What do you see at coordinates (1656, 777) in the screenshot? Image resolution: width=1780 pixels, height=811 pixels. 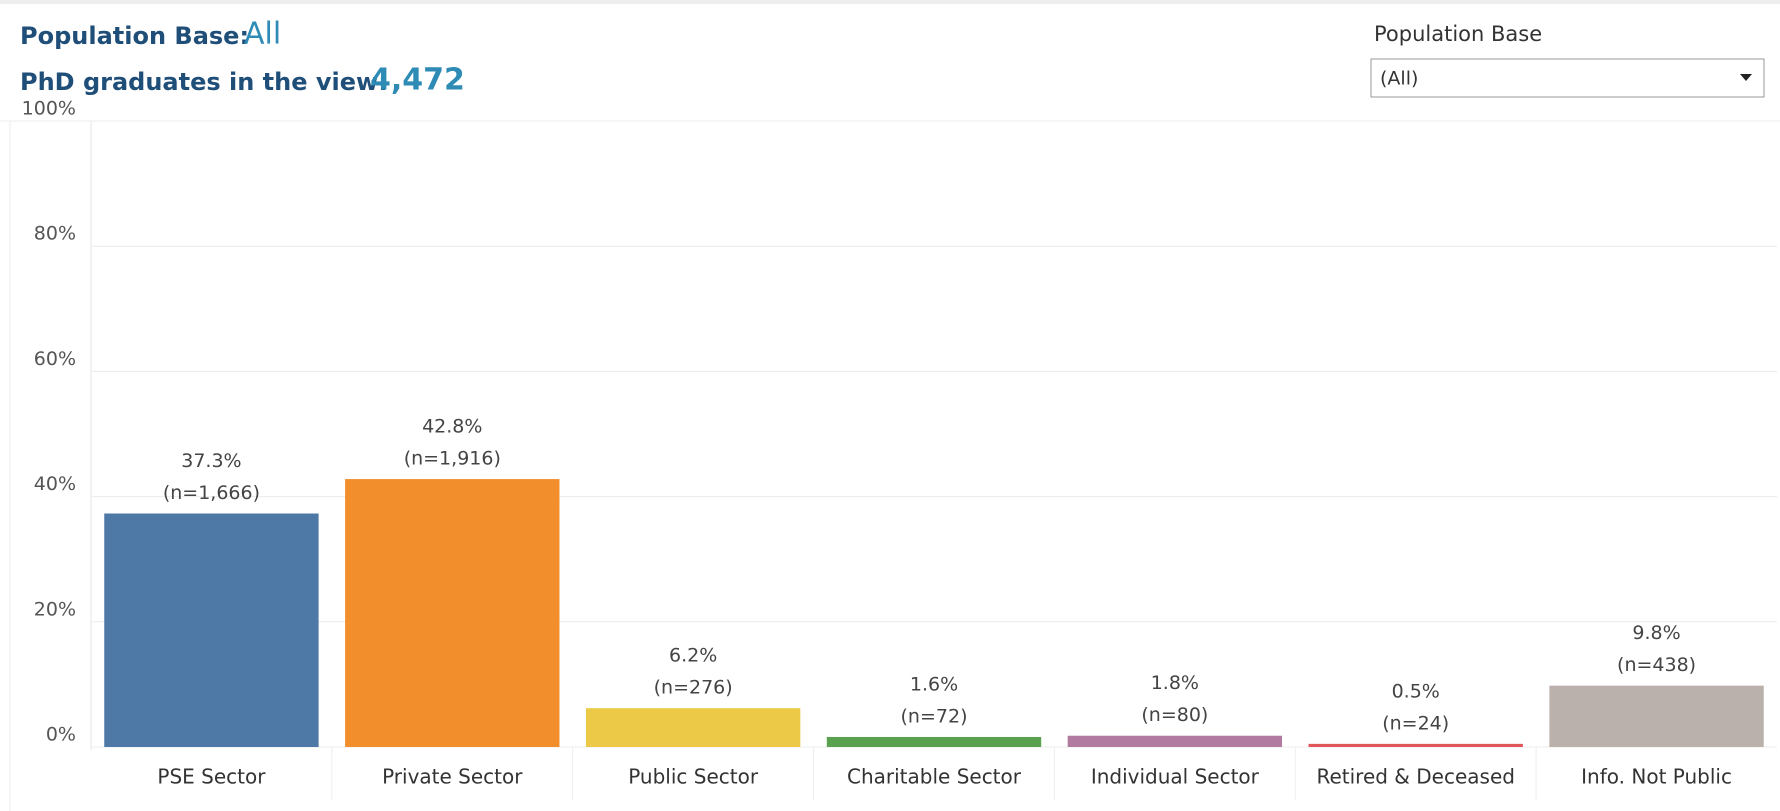 I see `x-tick-label: Info. Not Public` at bounding box center [1656, 777].